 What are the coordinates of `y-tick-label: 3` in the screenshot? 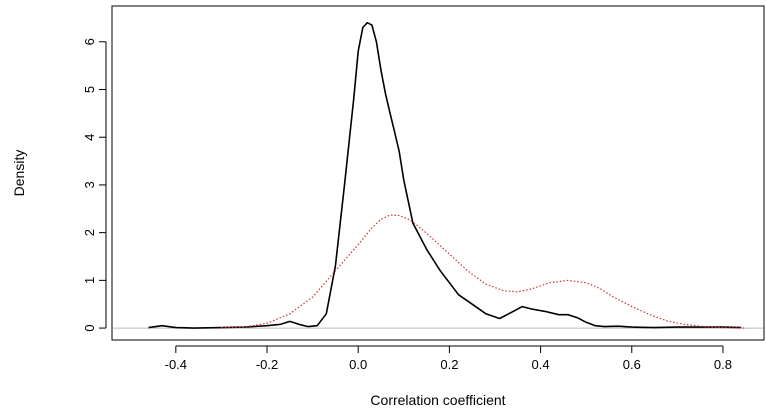 It's located at (89, 184).